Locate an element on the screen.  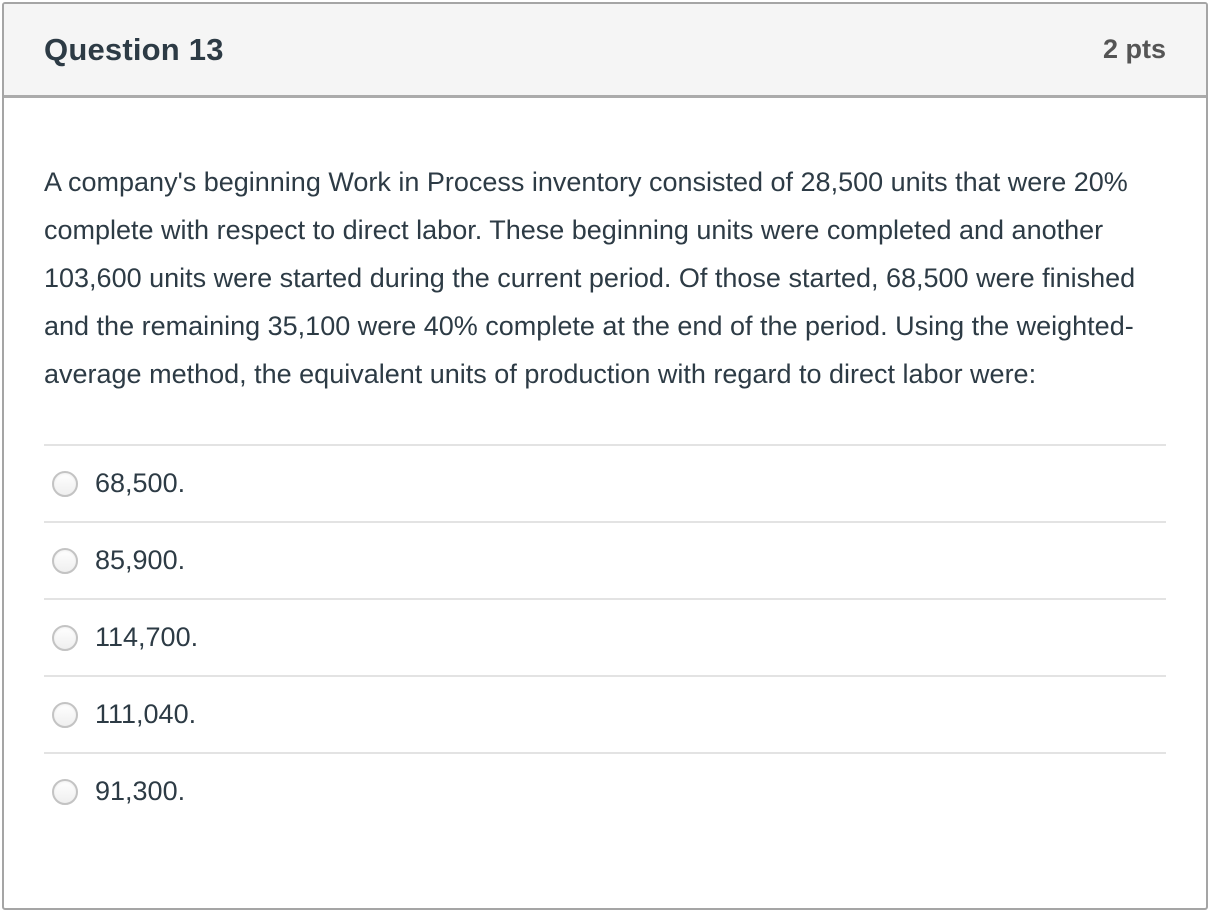
question-title: Question 13 is located at coordinates (134, 49).